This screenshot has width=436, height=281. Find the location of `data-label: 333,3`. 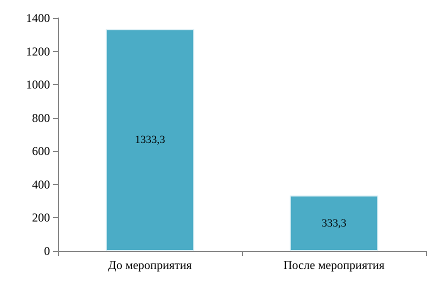

data-label: 333,3 is located at coordinates (334, 223).